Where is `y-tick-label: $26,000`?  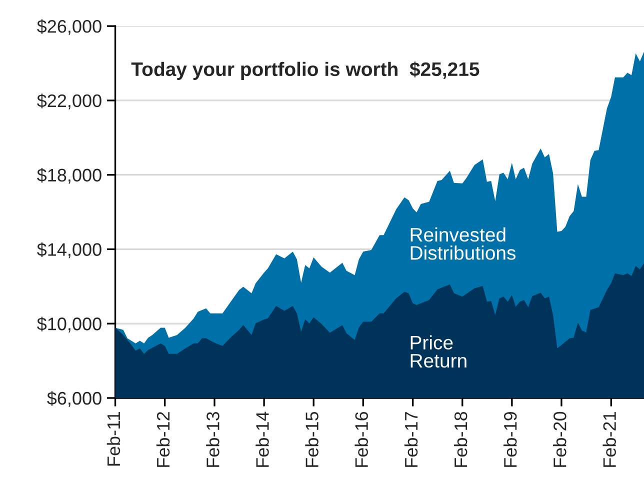 y-tick-label: $26,000 is located at coordinates (69, 27).